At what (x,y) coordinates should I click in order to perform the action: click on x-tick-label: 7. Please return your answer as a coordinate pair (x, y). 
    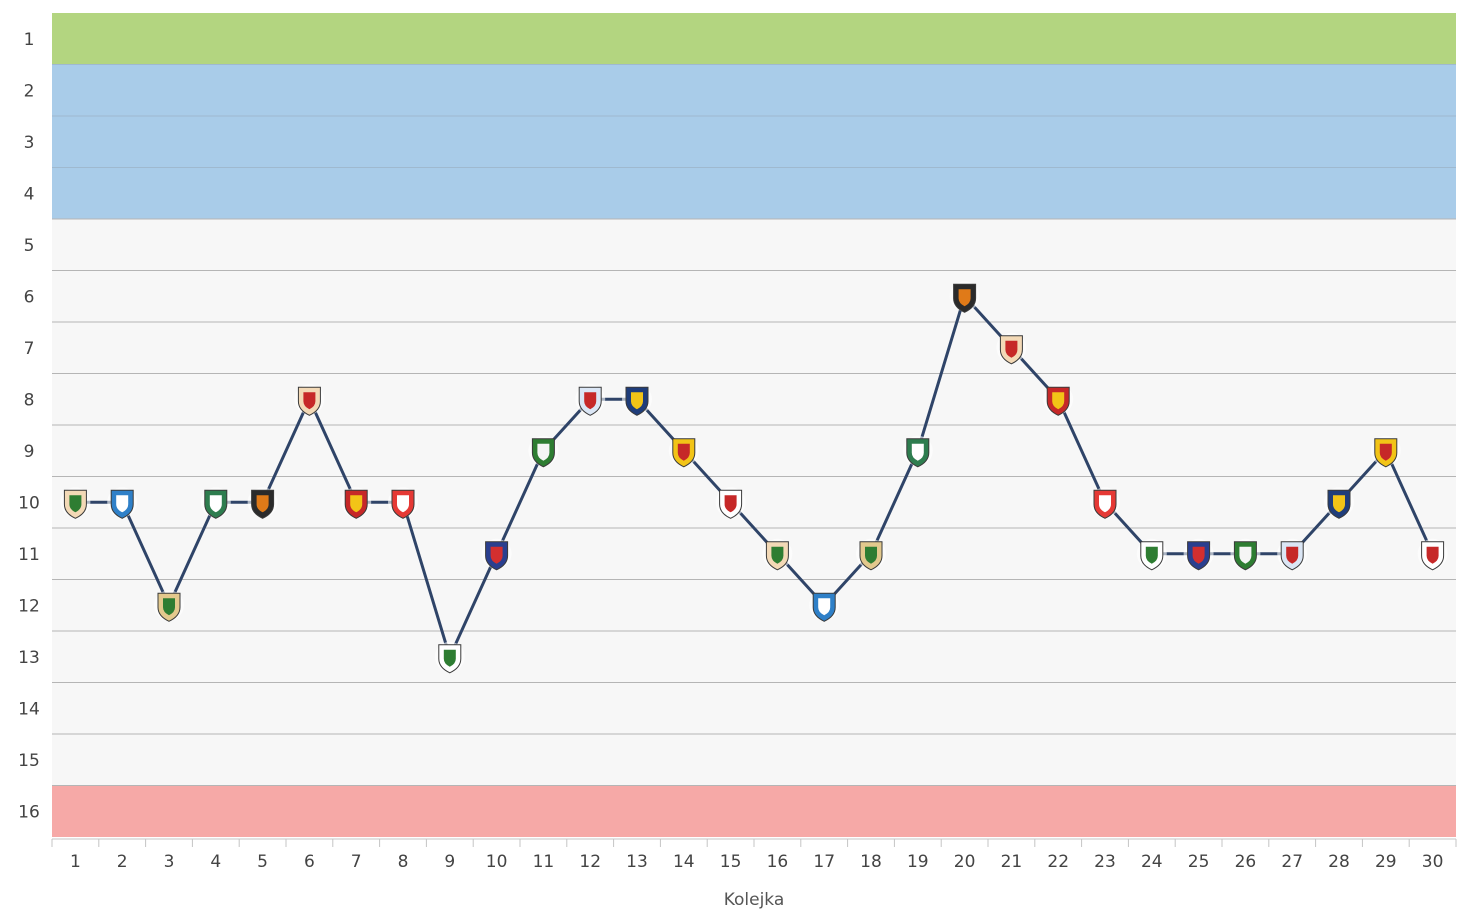
    Looking at the image, I should click on (356, 862).